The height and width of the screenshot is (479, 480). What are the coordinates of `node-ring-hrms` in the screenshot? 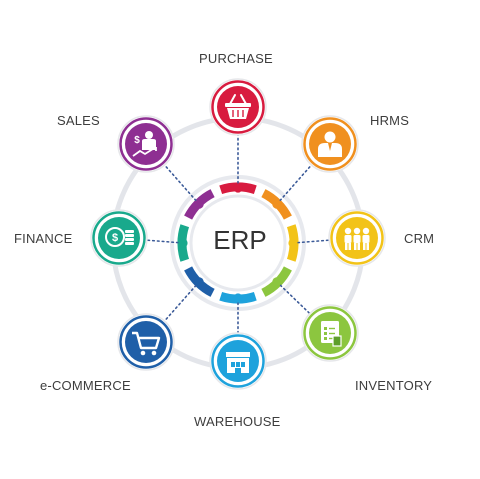 It's located at (330, 144).